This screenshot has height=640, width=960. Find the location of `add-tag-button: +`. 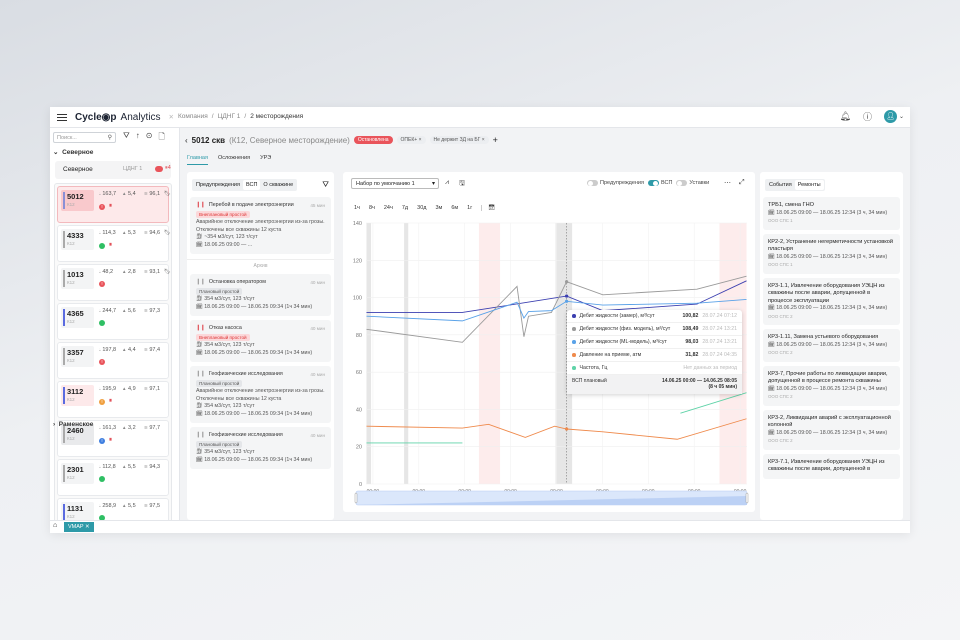

add-tag-button: + is located at coordinates (495, 140).